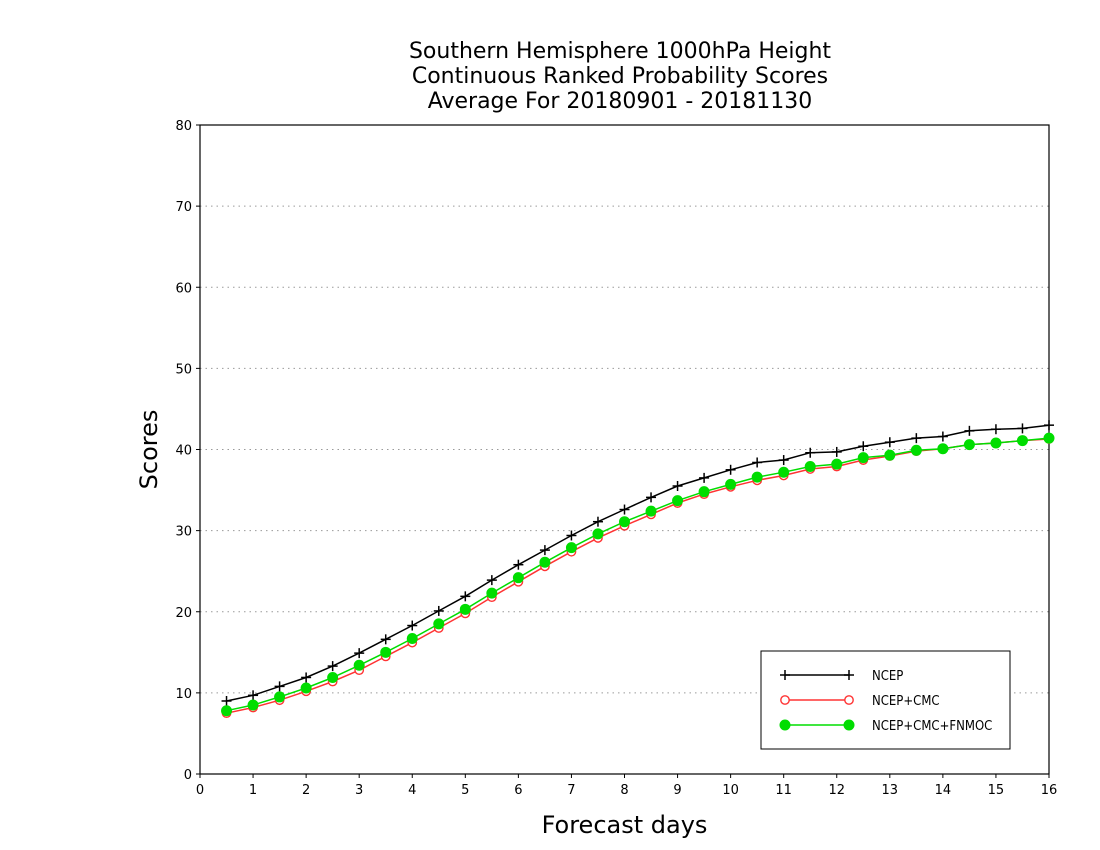  I want to click on x-tick-label: 0, so click(200, 790).